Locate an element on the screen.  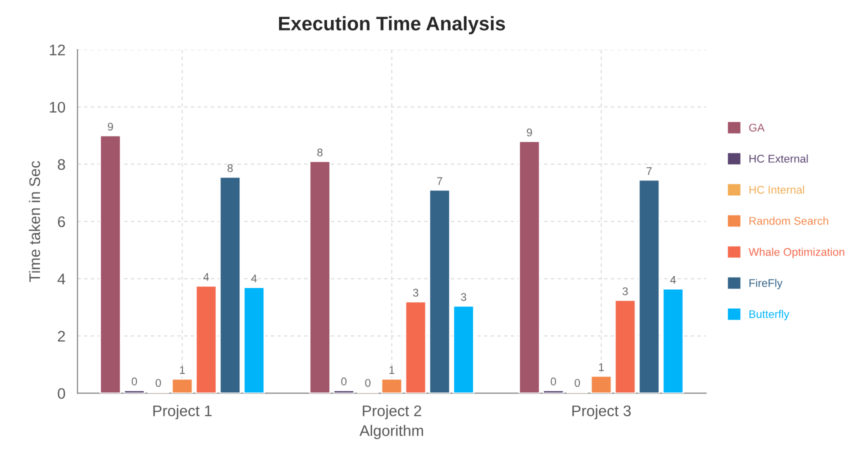
y-tick-label: 2 is located at coordinates (61, 336).